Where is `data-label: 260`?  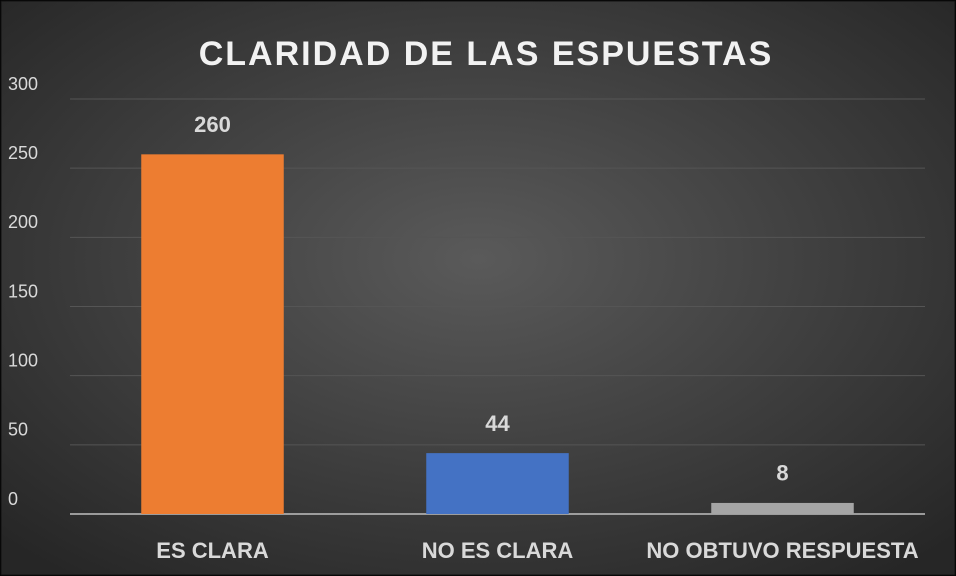
data-label: 260 is located at coordinates (212, 124).